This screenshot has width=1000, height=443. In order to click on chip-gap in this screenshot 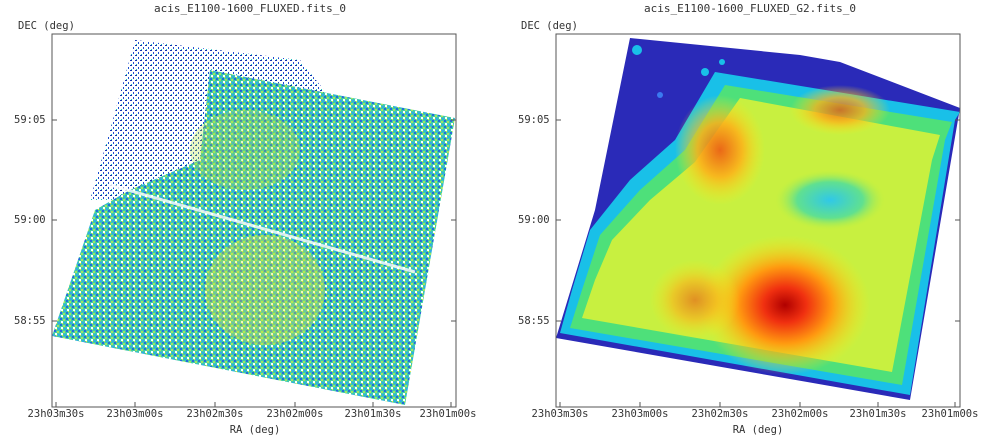, I will do `click(262, 228)`.